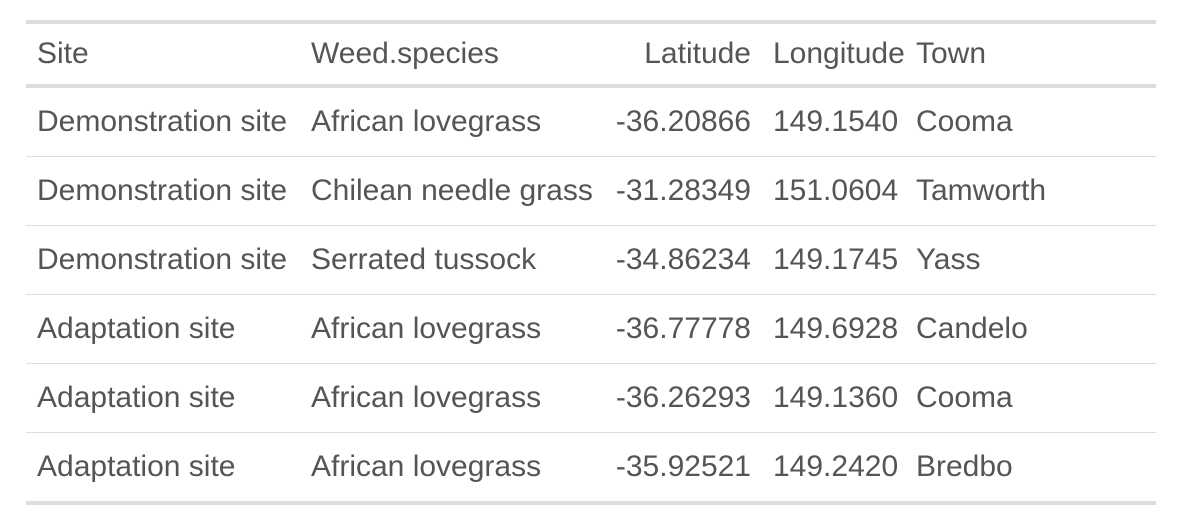 This screenshot has height=526, width=1198. Describe the element at coordinates (836, 259) in the screenshot. I see `cell-longitude: 149.1745` at that location.